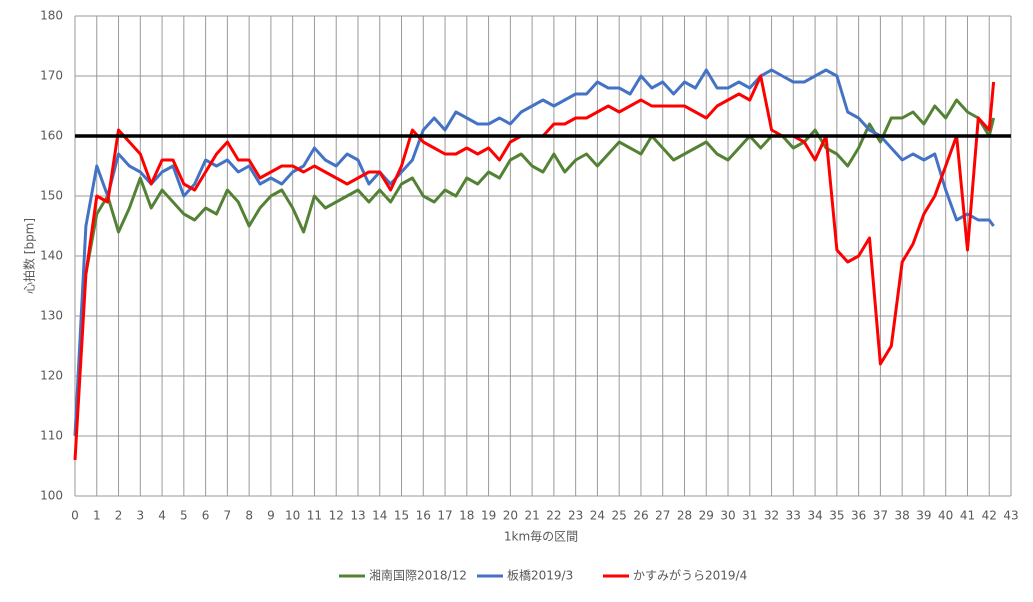 The image size is (1033, 602). Describe the element at coordinates (162, 516) in the screenshot. I see `x-tick-label: 4` at that location.